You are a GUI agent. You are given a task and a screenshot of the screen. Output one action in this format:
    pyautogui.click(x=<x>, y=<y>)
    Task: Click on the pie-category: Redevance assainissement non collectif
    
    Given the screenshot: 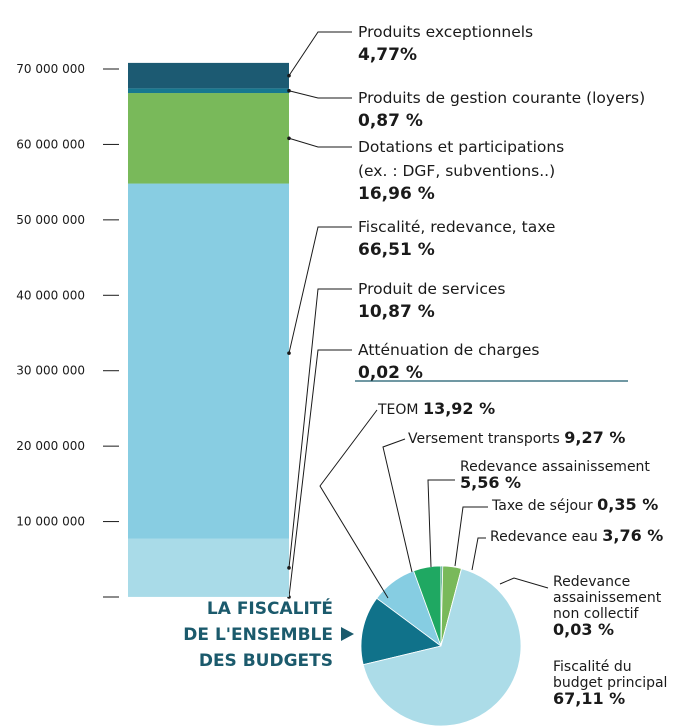 What is the action you would take?
    pyautogui.click(x=607, y=598)
    